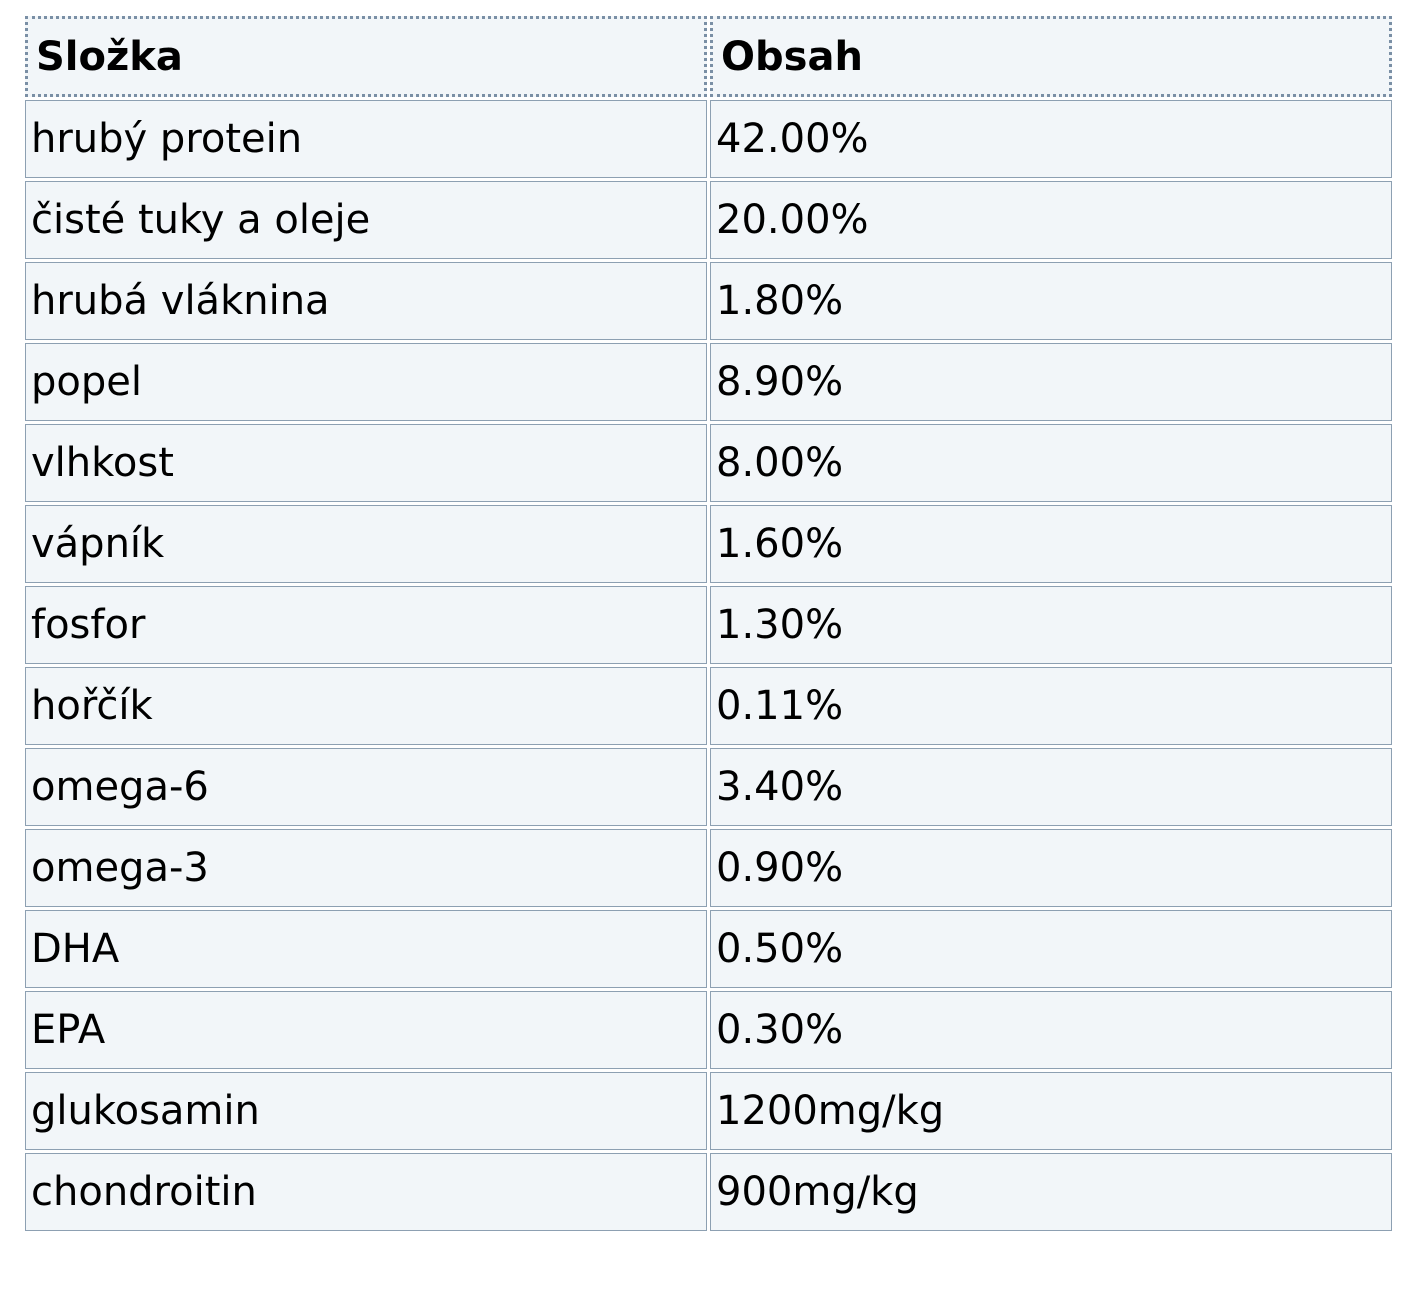 This screenshot has width=1417, height=1299. What do you see at coordinates (708, 868) in the screenshot?
I see `table-row: omega-3 0.90%` at bounding box center [708, 868].